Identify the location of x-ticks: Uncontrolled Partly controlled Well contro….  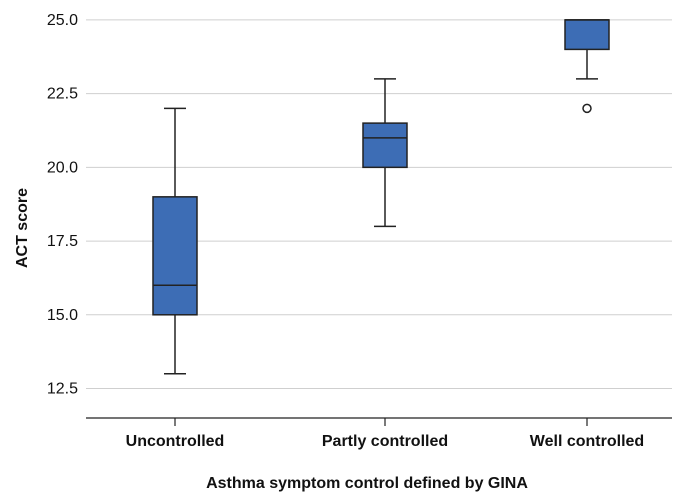
(385, 434).